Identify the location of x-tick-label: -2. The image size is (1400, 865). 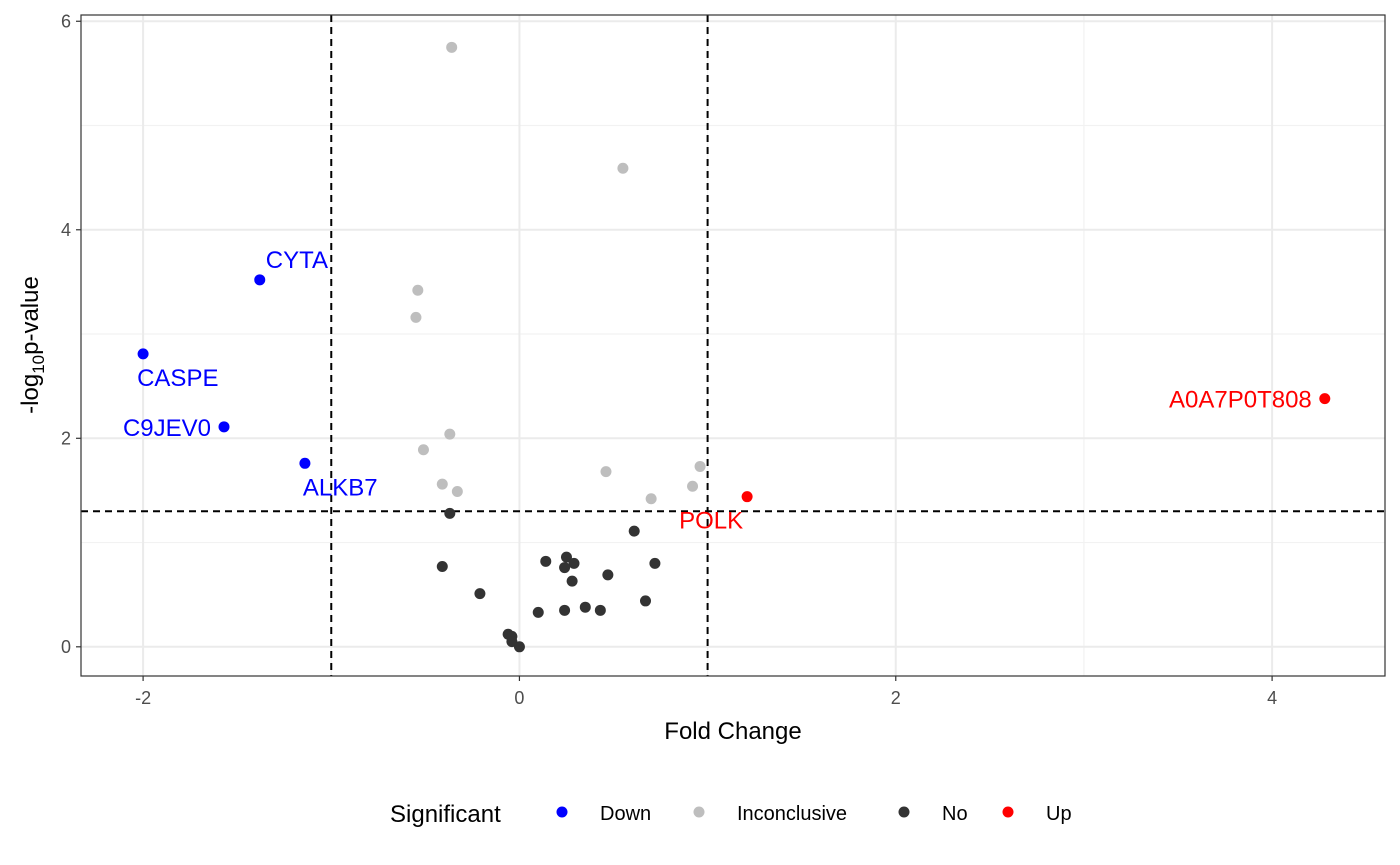
(143, 698).